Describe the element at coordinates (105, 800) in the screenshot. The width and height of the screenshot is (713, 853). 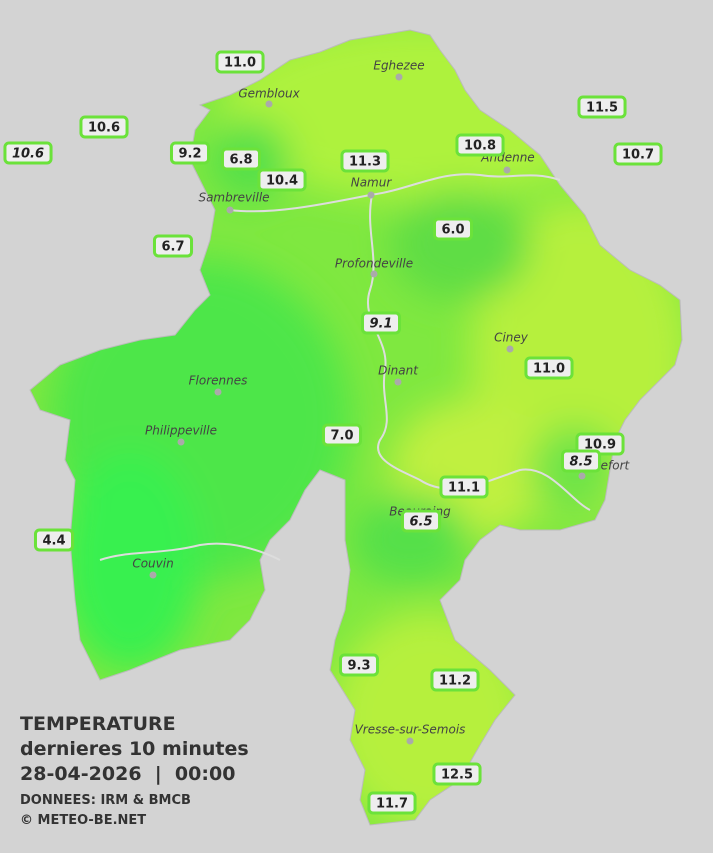
I see `legend-source: DONNEES: IRM & BMCB` at that location.